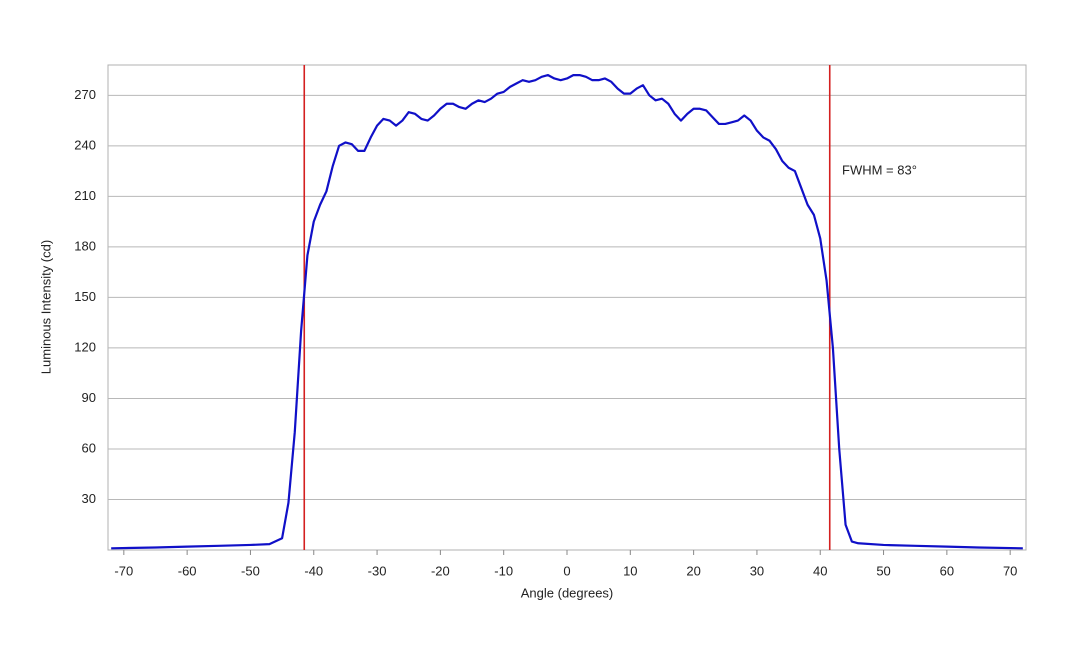 This screenshot has height=653, width=1080. What do you see at coordinates (757, 570) in the screenshot?
I see `x-tick-label: 30` at bounding box center [757, 570].